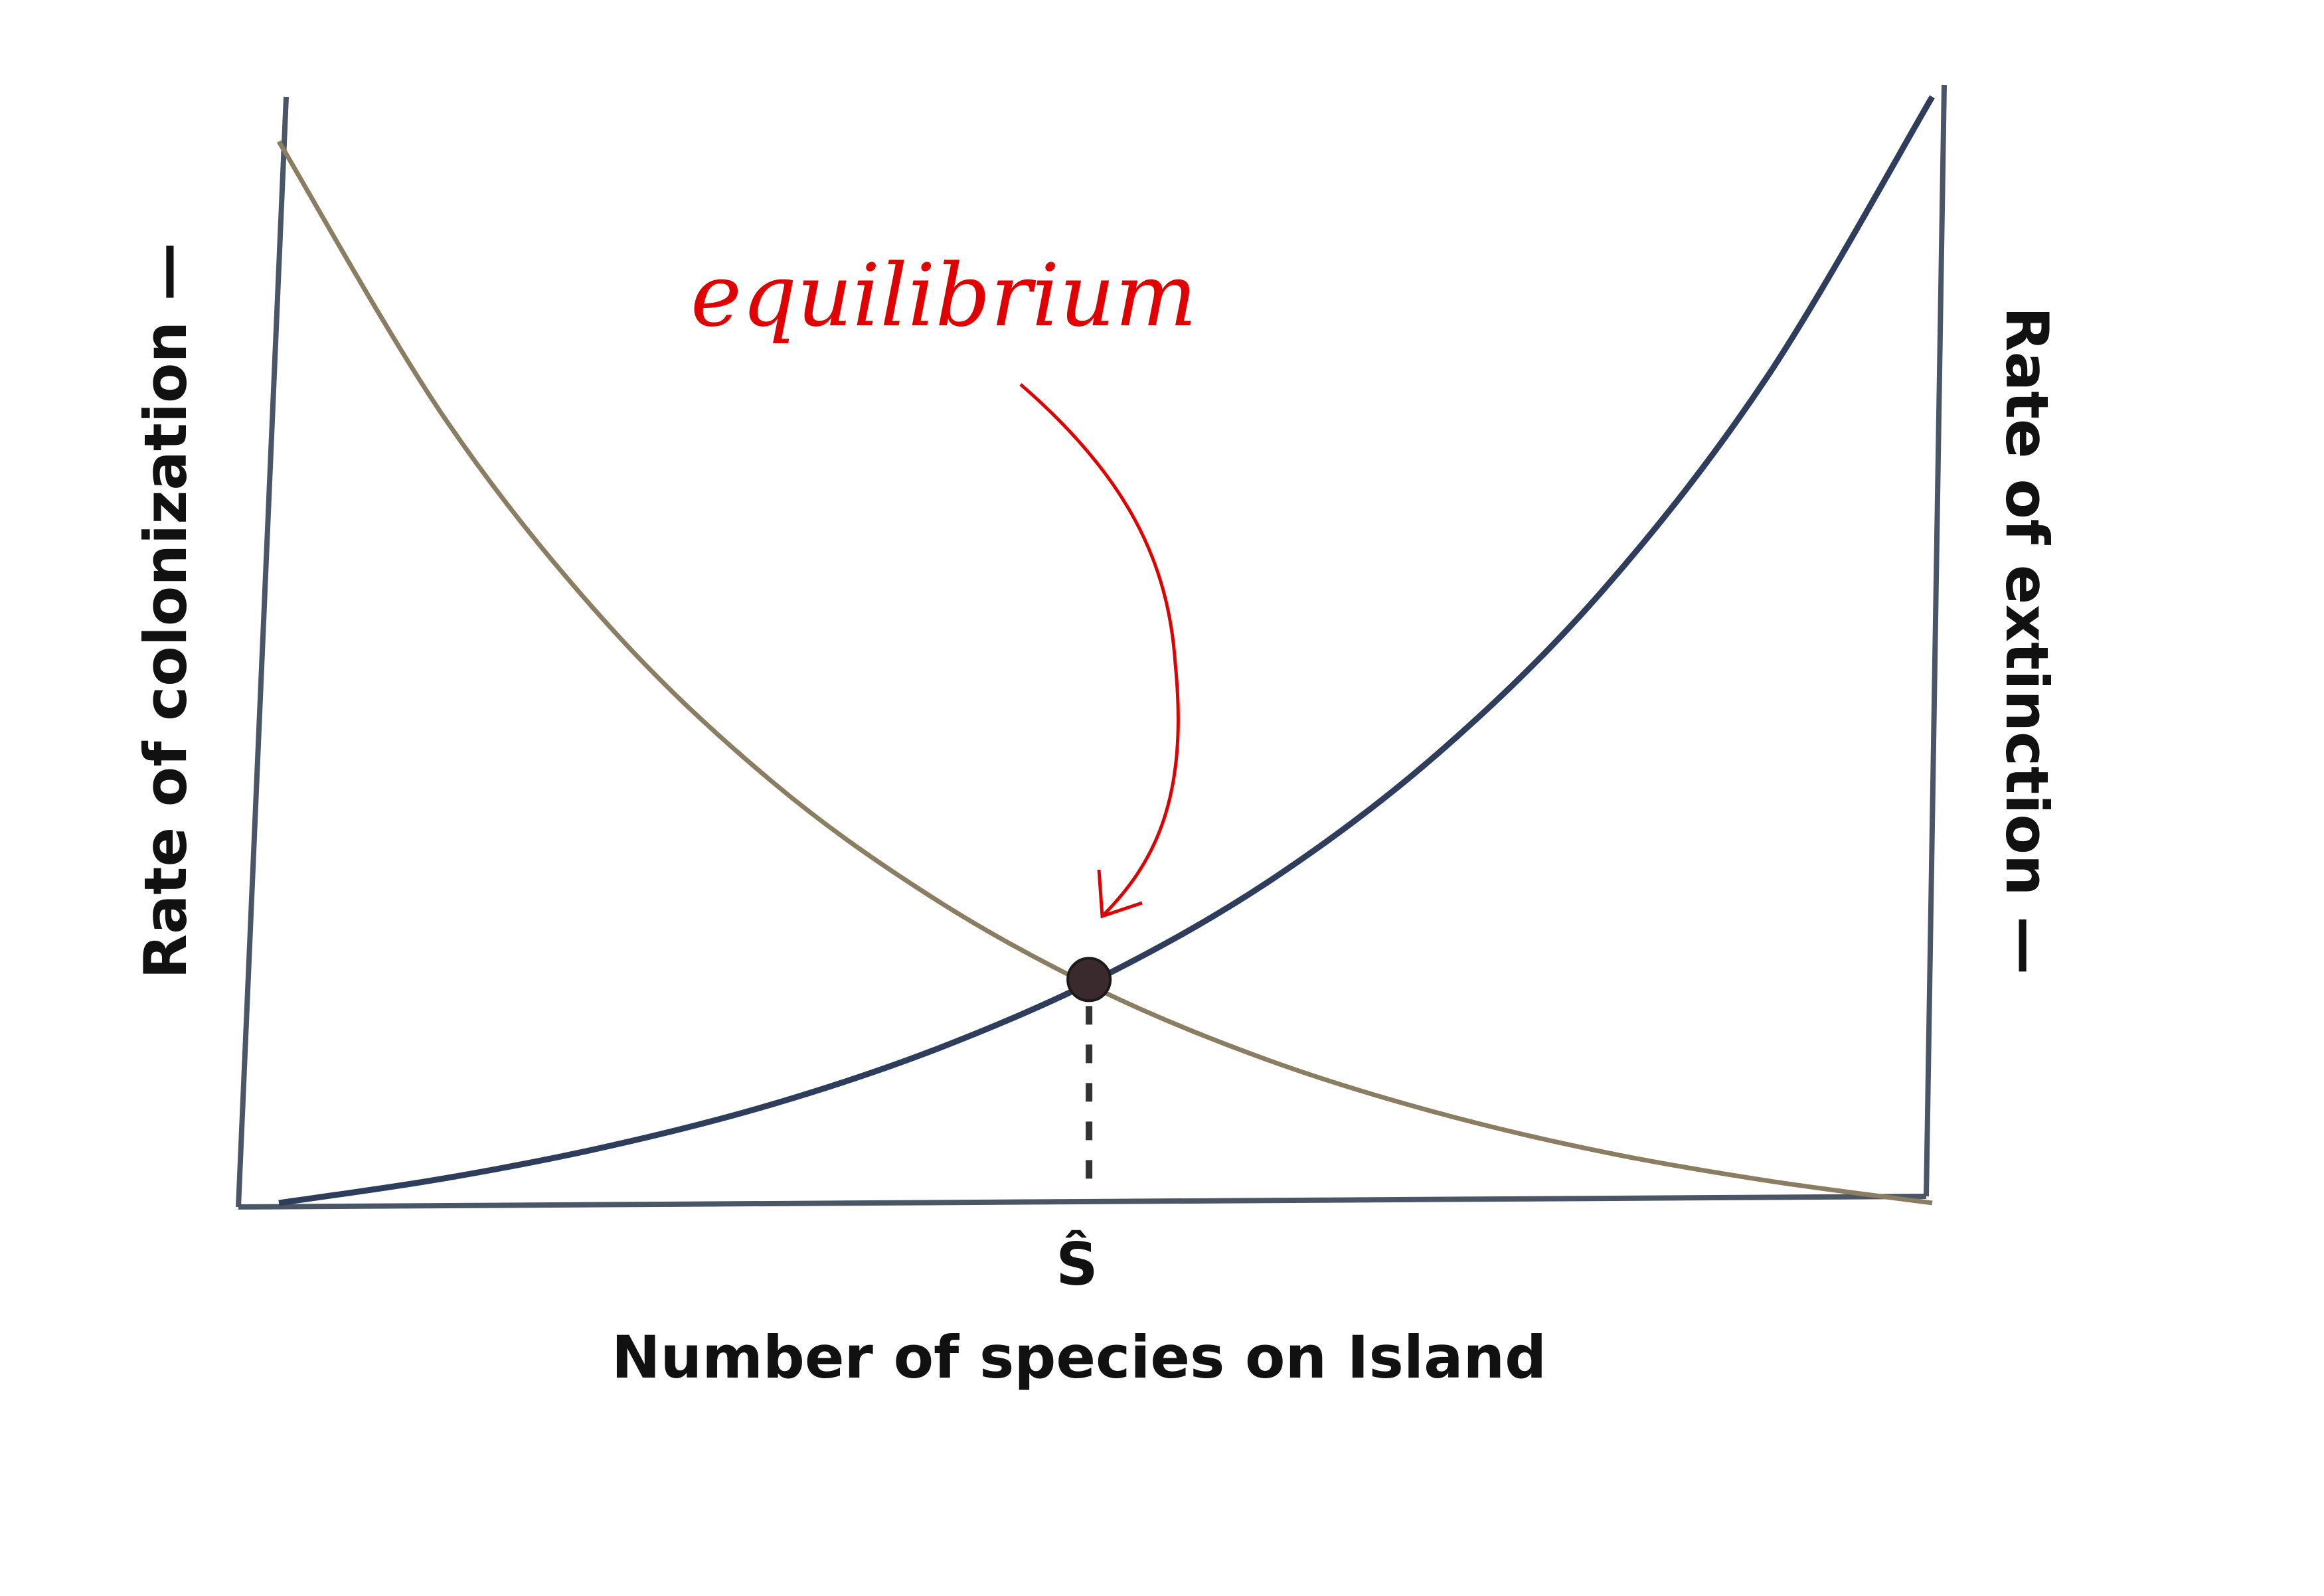 This screenshot has width=2324, height=1596. I want to click on equilibrium-annotation: equilibrium, so click(944, 295).